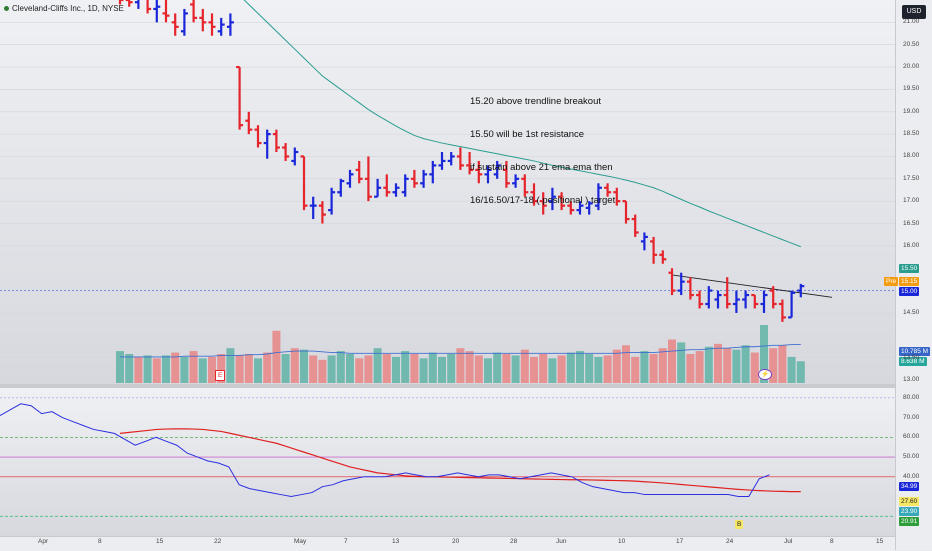 This screenshot has height=551, width=932. I want to click on time-axis-label: 13, so click(396, 541).